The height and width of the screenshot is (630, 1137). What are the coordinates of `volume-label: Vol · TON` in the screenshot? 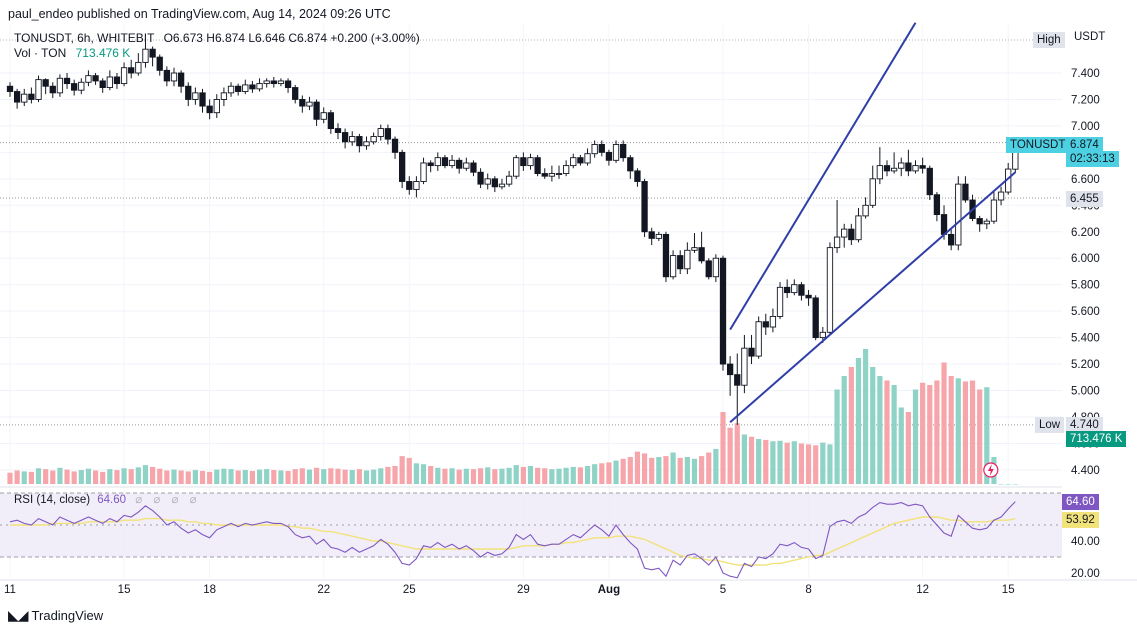 It's located at (40, 53).